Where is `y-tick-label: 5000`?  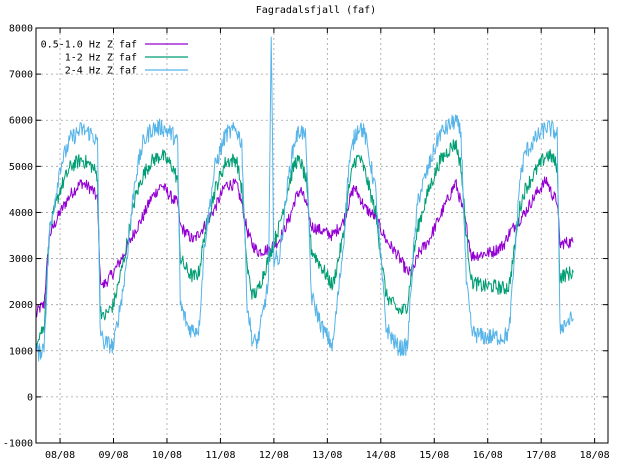
y-tick-label: 5000 is located at coordinates (21, 167).